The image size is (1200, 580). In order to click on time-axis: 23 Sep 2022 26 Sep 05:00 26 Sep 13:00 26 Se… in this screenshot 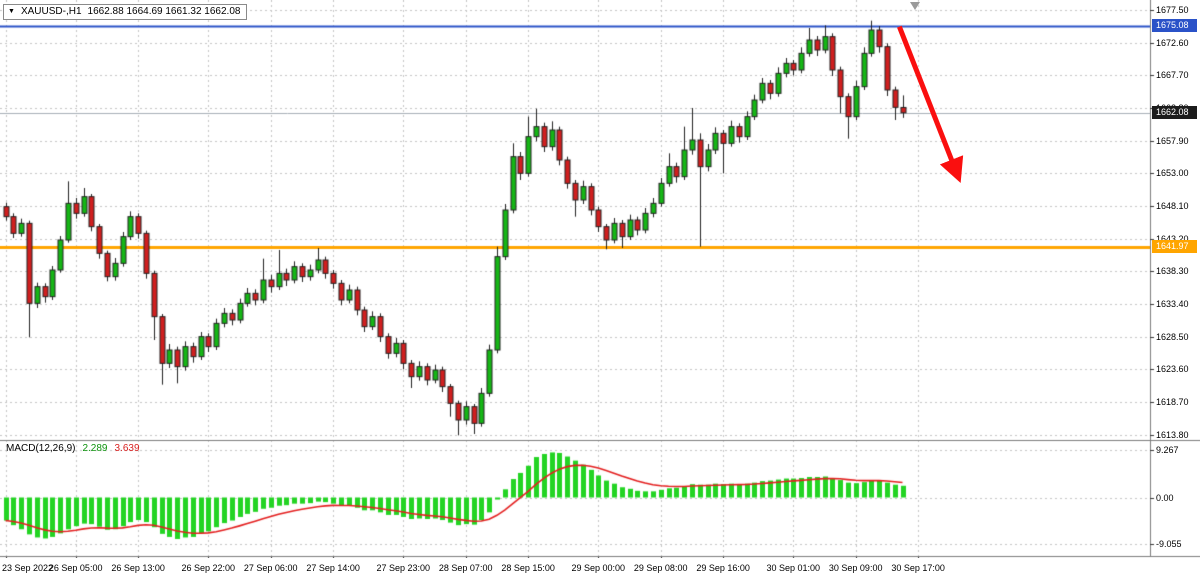, I will do `click(600, 569)`.